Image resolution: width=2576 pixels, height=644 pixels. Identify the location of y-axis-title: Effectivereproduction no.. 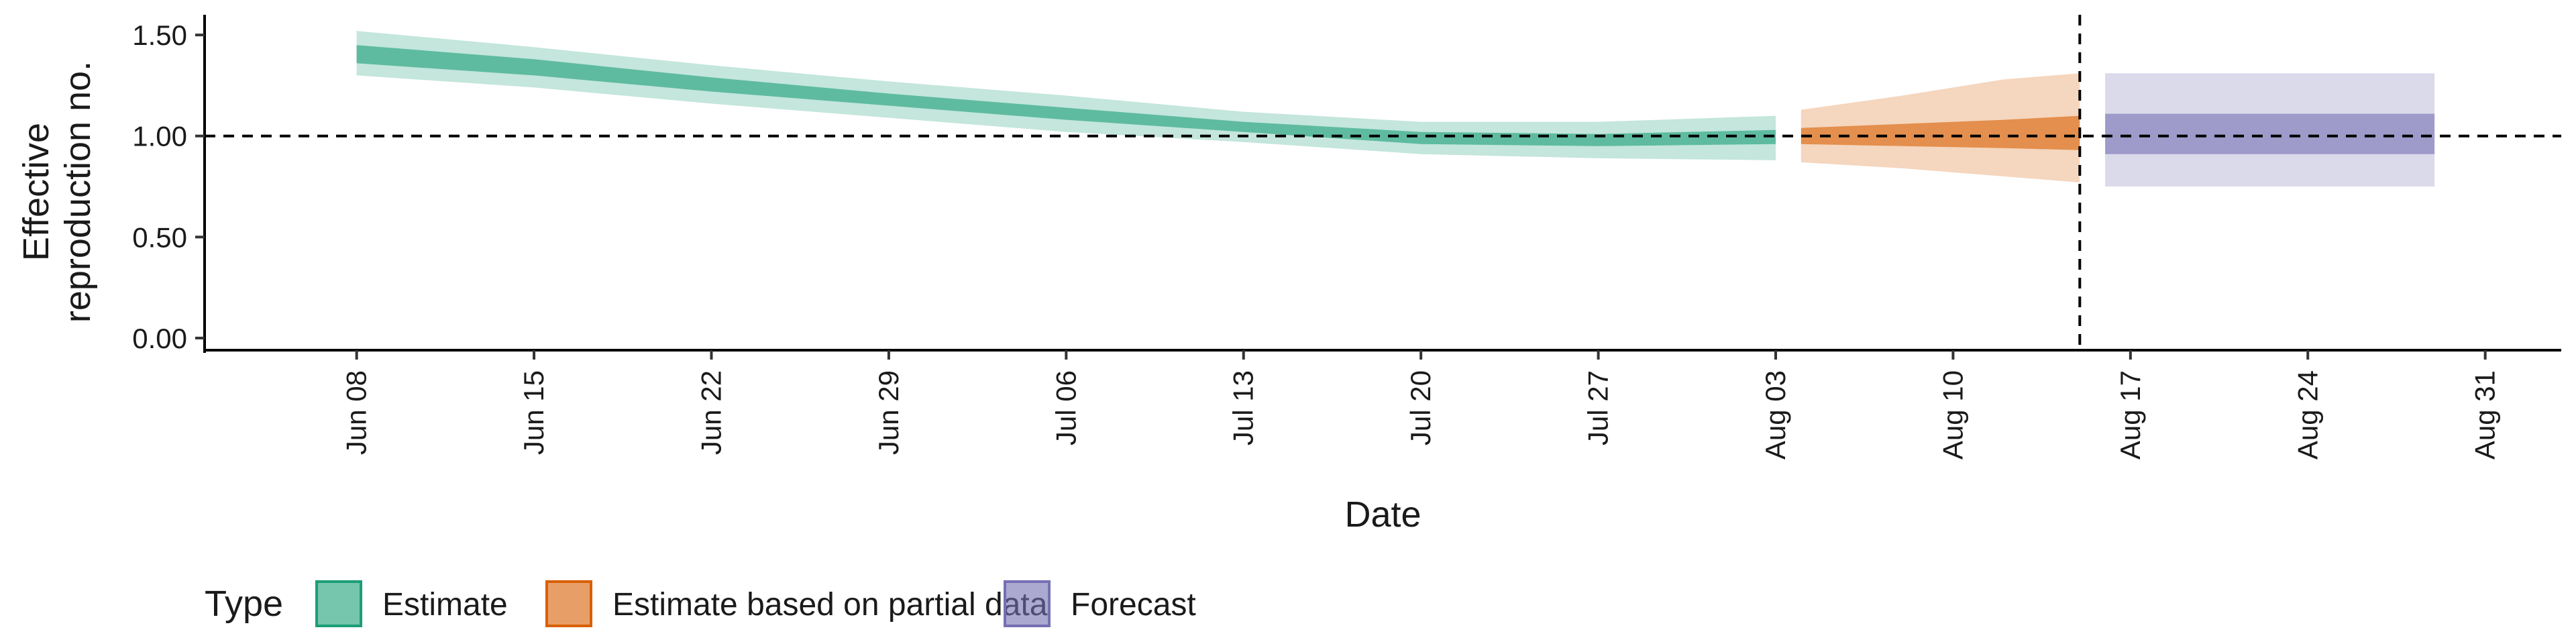
(57, 192).